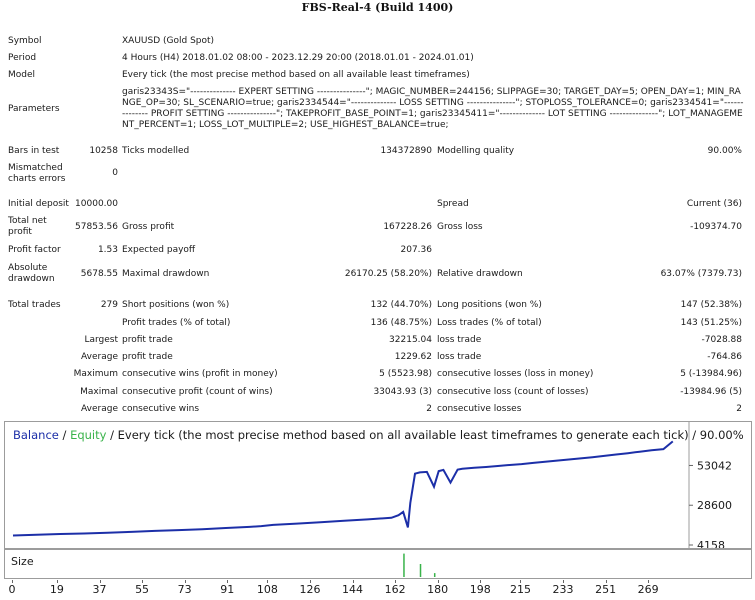 The image size is (755, 600). What do you see at coordinates (115, 173) in the screenshot?
I see `mismatch-value: 0` at bounding box center [115, 173].